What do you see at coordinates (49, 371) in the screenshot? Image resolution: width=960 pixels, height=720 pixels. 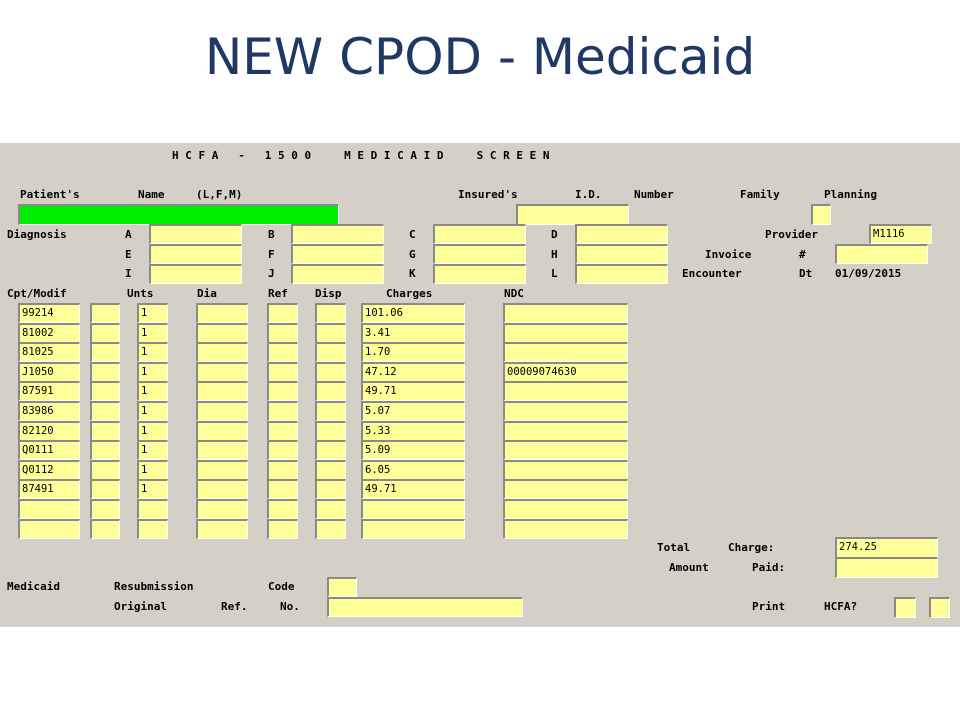 I see `cpt-field: J1050` at bounding box center [49, 371].